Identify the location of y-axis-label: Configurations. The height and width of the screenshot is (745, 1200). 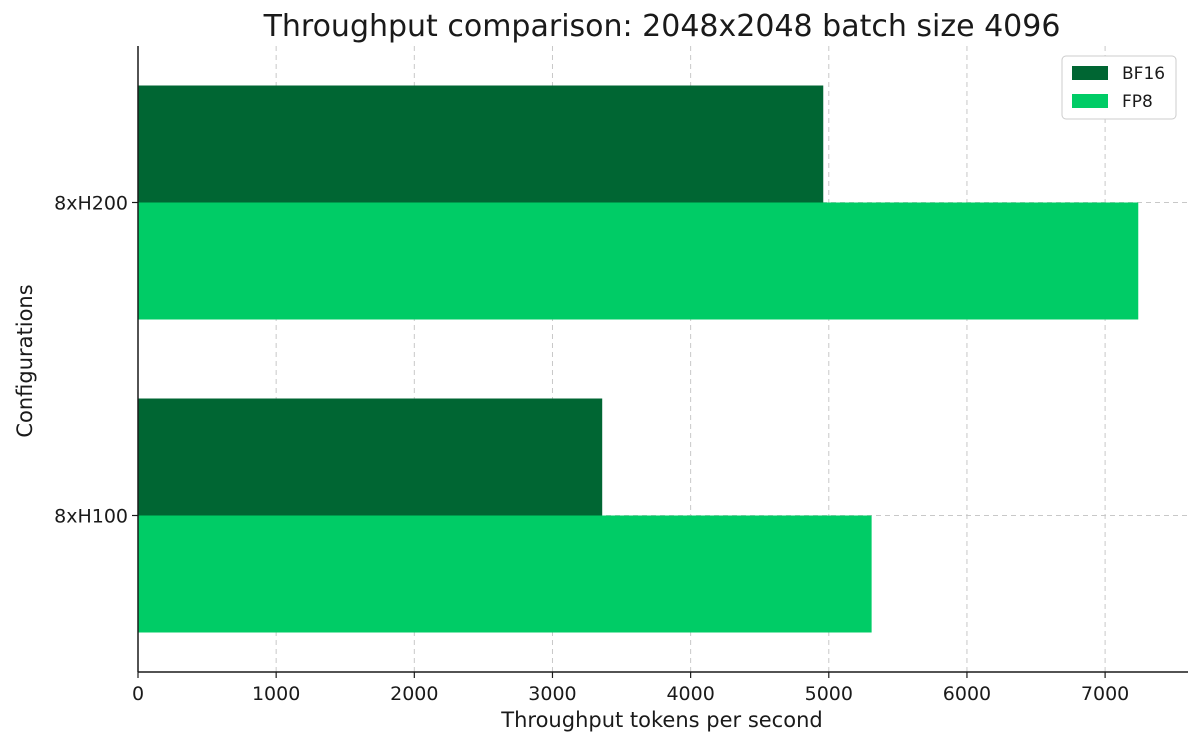
(25, 360).